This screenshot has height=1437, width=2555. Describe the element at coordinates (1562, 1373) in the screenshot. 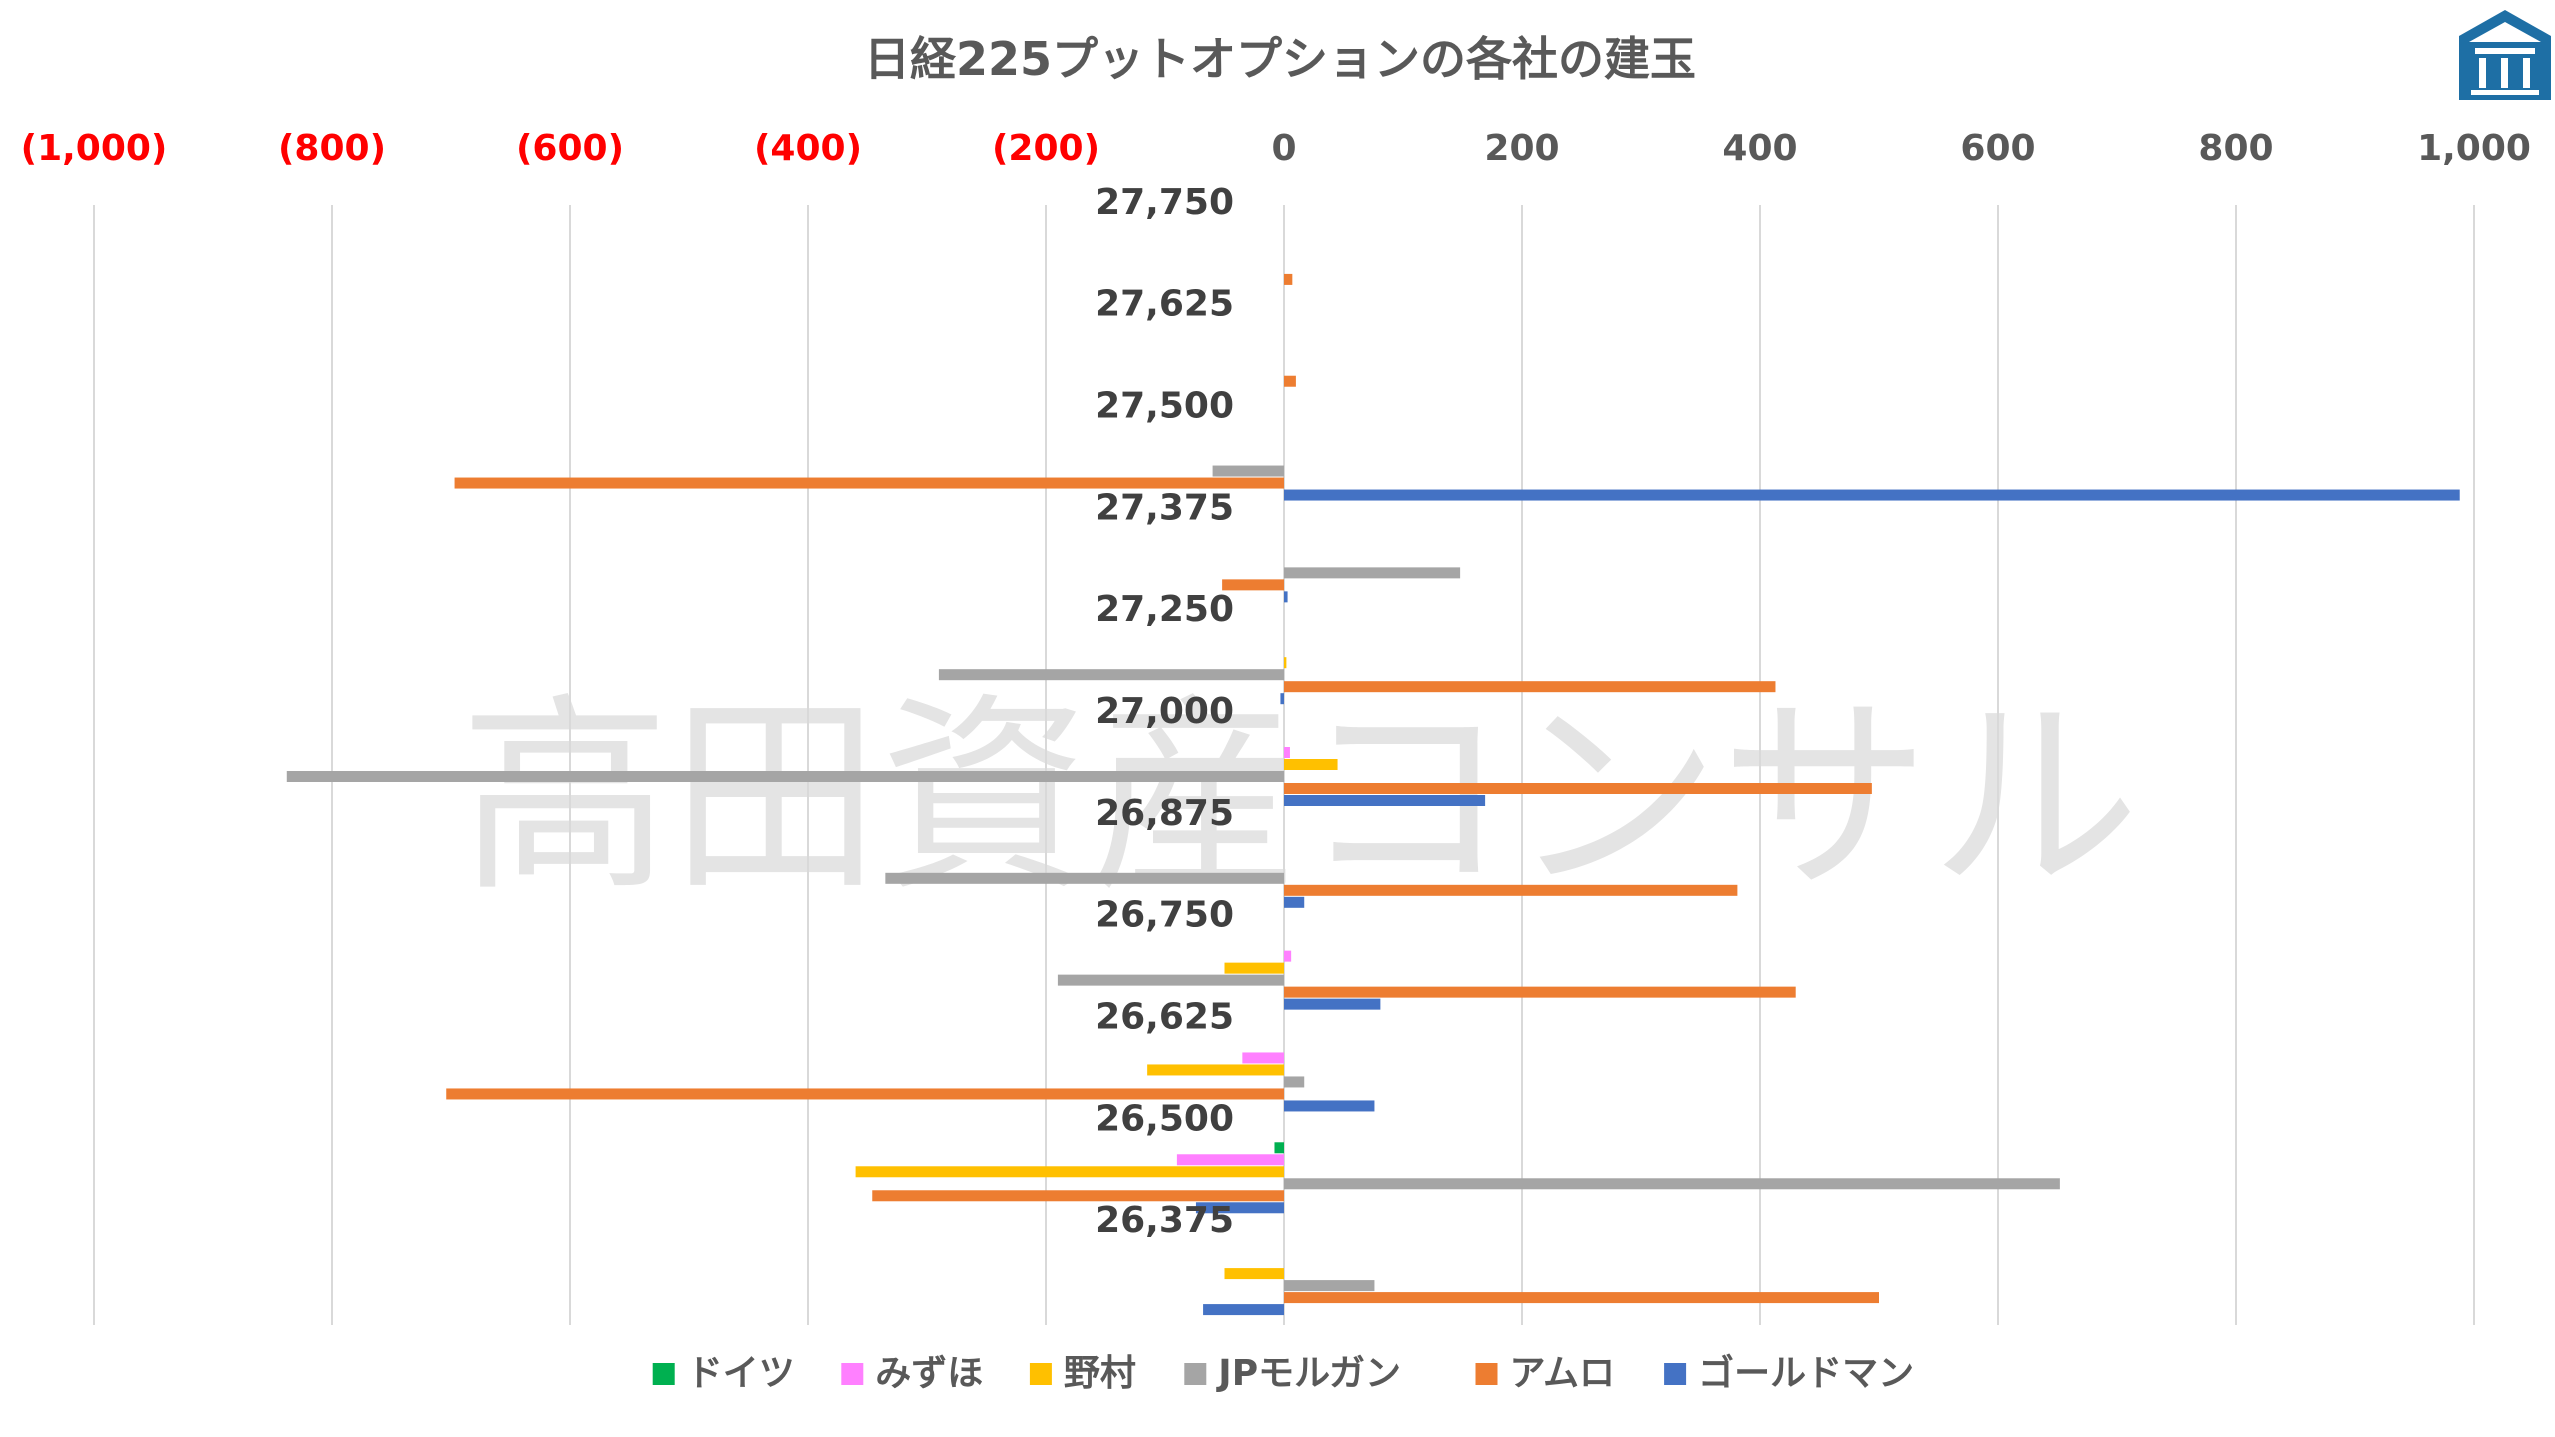

I see `legend-label: アムロ` at that location.